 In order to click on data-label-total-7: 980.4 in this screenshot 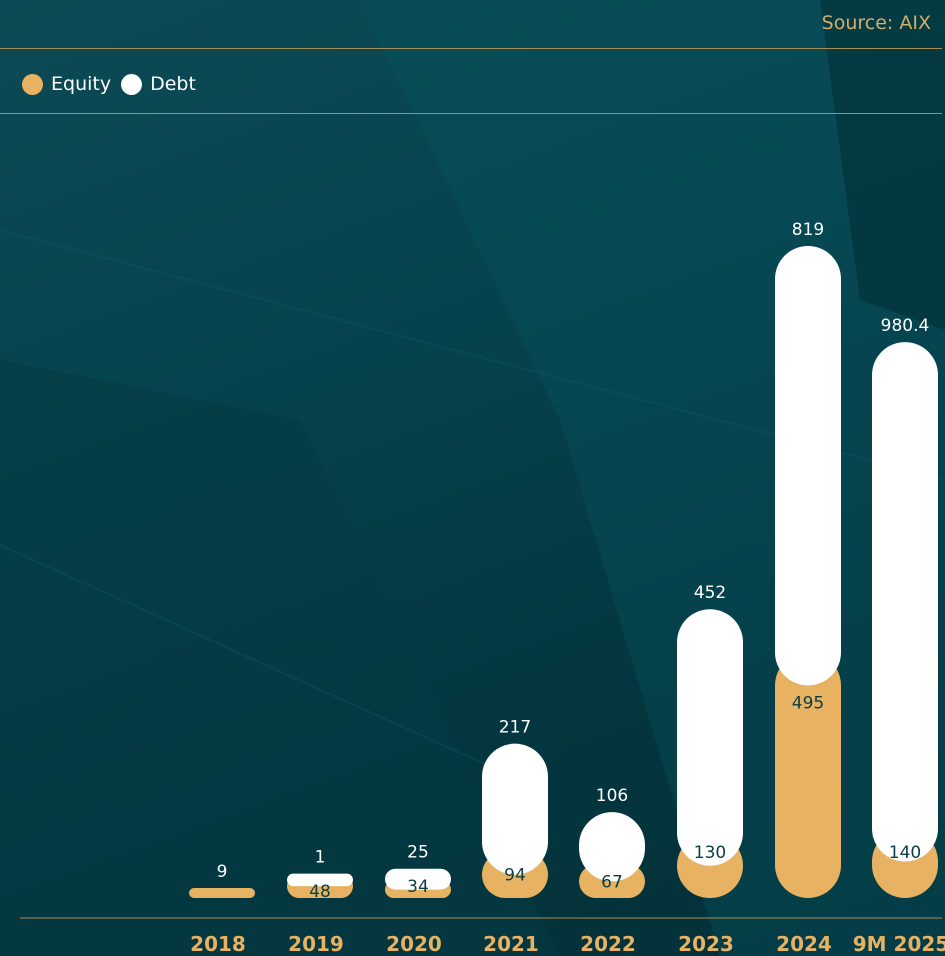, I will do `click(905, 326)`.